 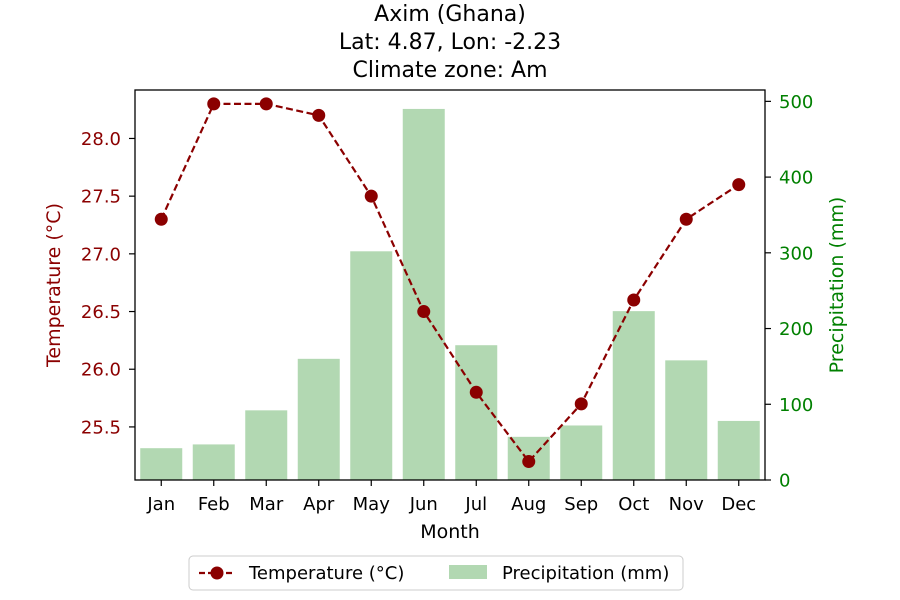 I want to click on left-tick-label: 26.0, so click(x=101, y=370).